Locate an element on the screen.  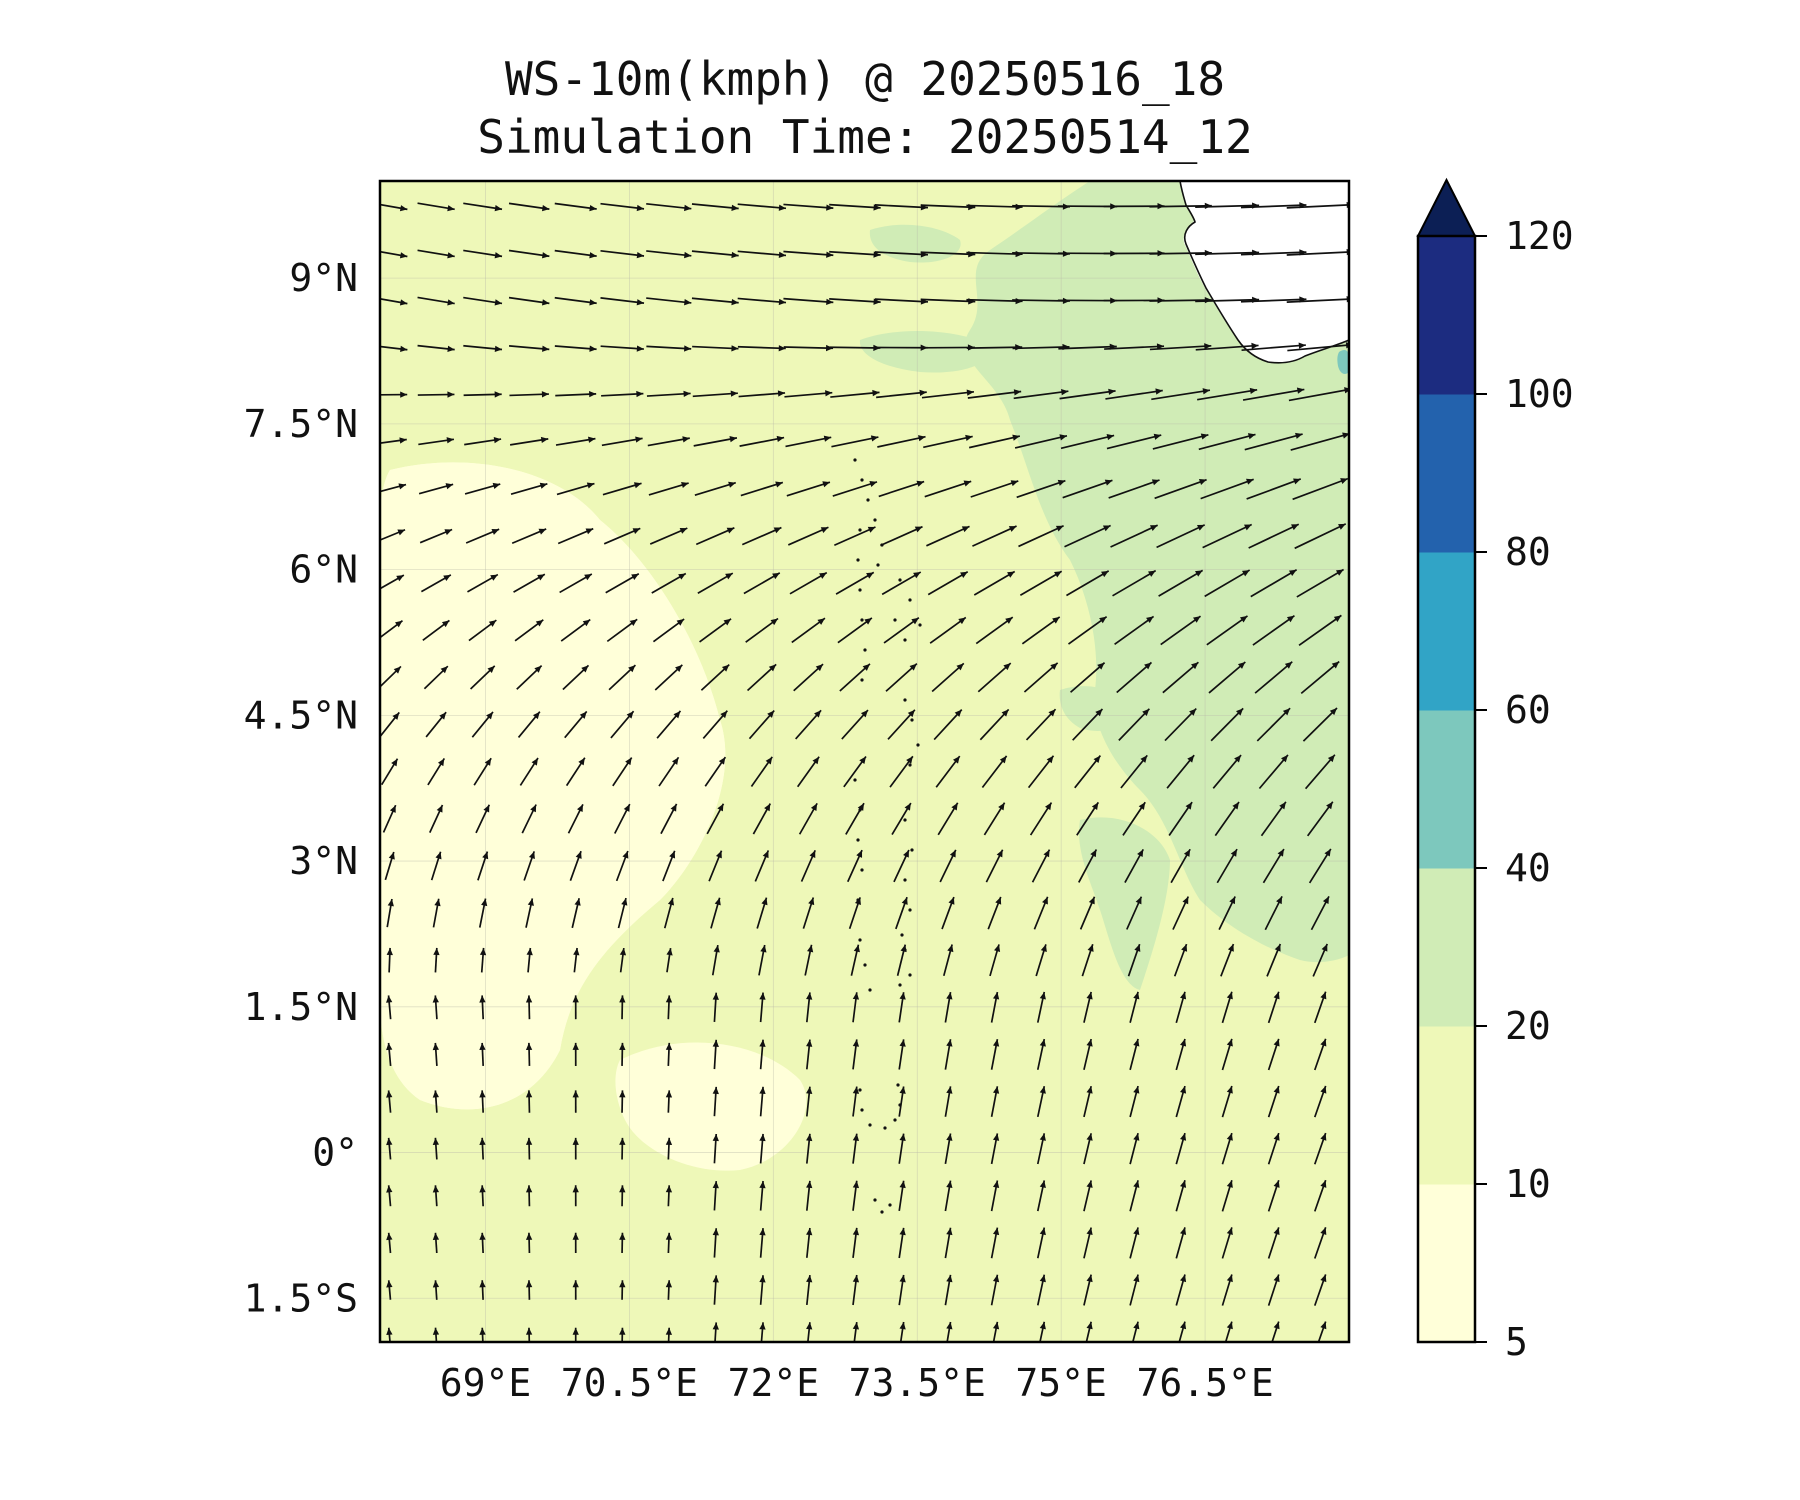
colorbar-tick-label: 60 is located at coordinates (1528, 710).